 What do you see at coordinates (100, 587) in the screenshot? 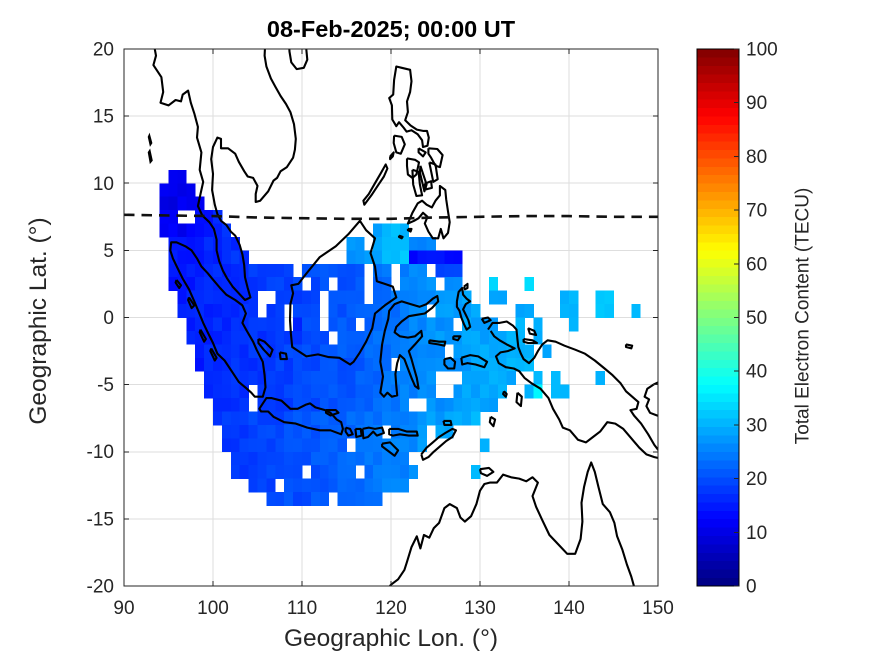
I see `svg-text: -20` at bounding box center [100, 587].